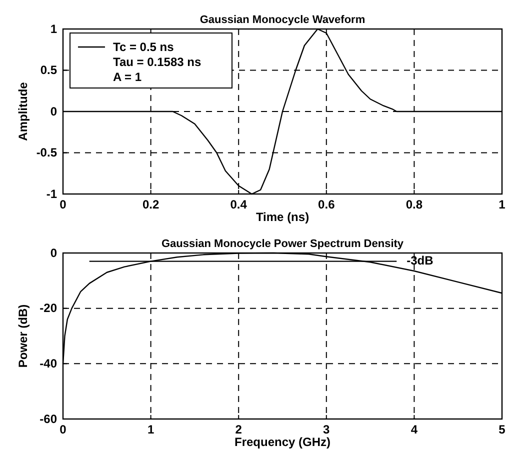 This screenshot has width=509, height=458. What do you see at coordinates (326, 429) in the screenshot?
I see `x-tick-label: 3` at bounding box center [326, 429].